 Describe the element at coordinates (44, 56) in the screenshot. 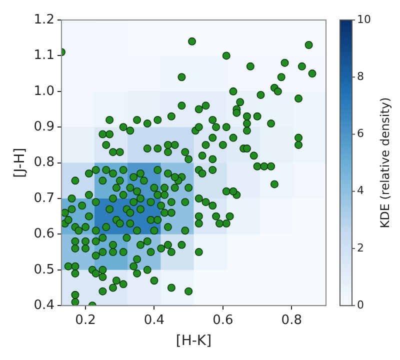

I see `y-tick-label: 1.1` at that location.